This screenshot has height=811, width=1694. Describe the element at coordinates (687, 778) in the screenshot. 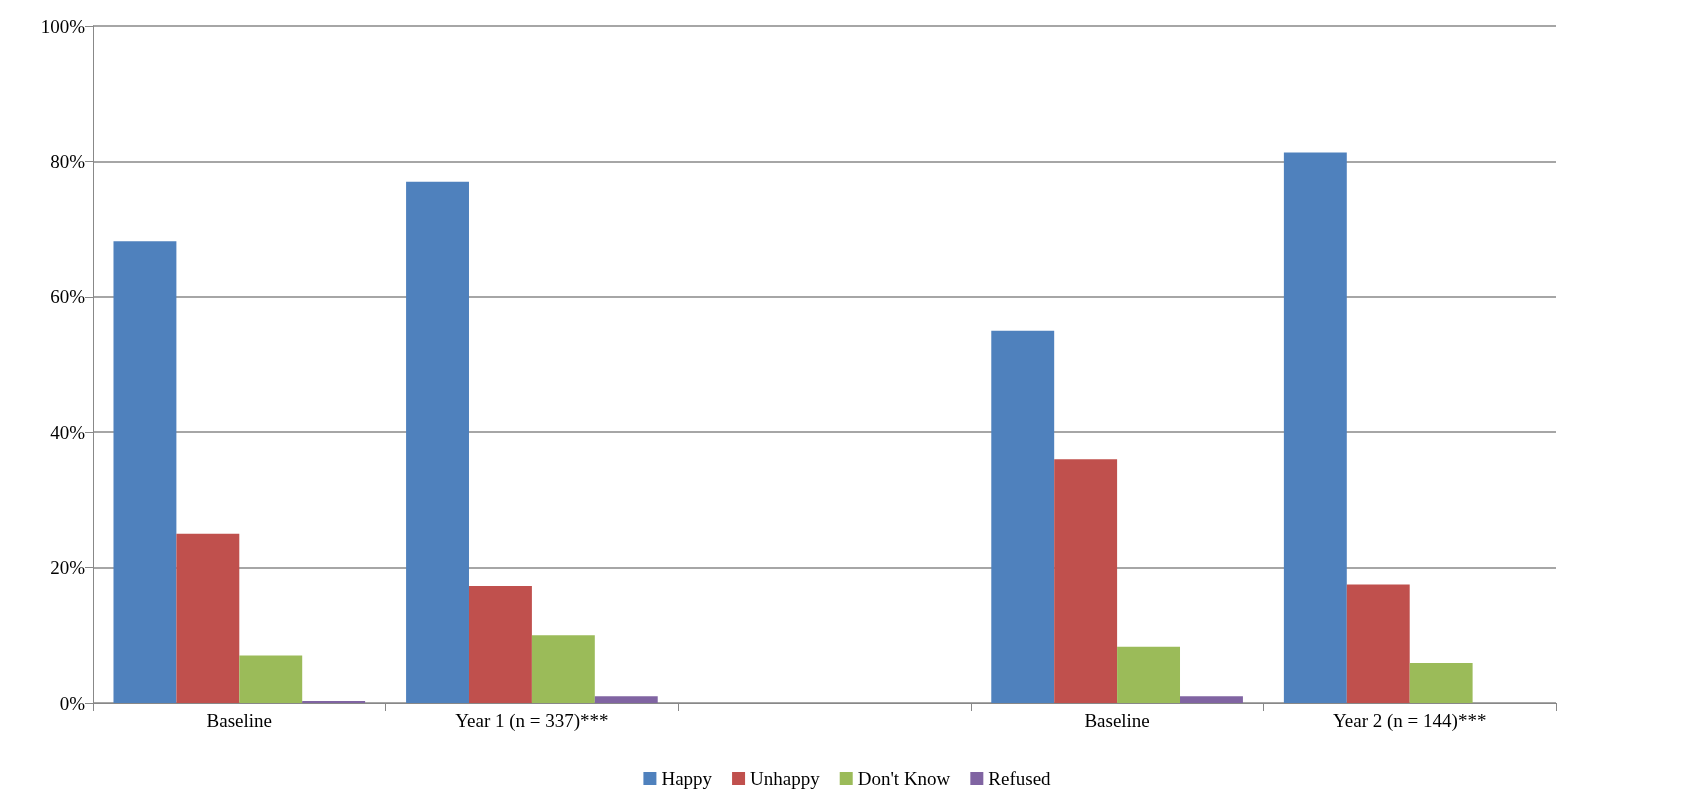

I see `legend-label: Happy` at that location.